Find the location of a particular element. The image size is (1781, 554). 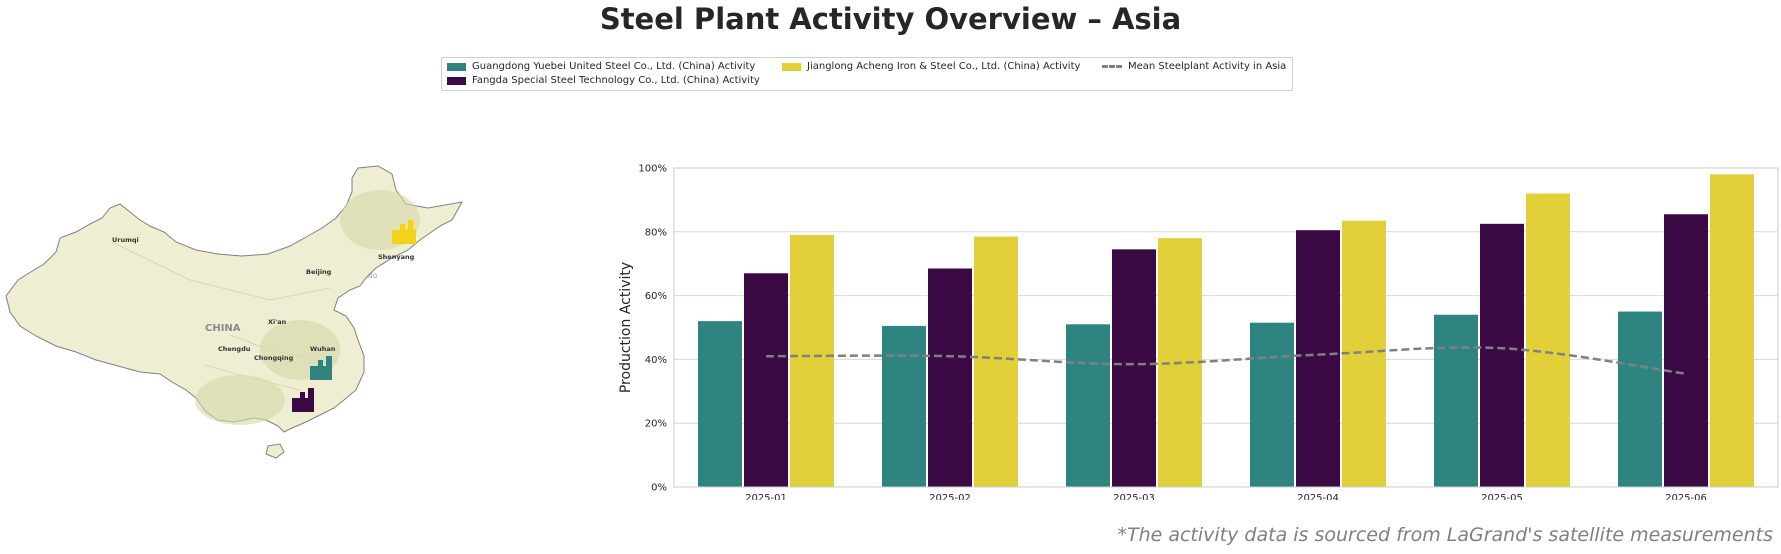

x-tick-label: 2025-04 is located at coordinates (1318, 496).